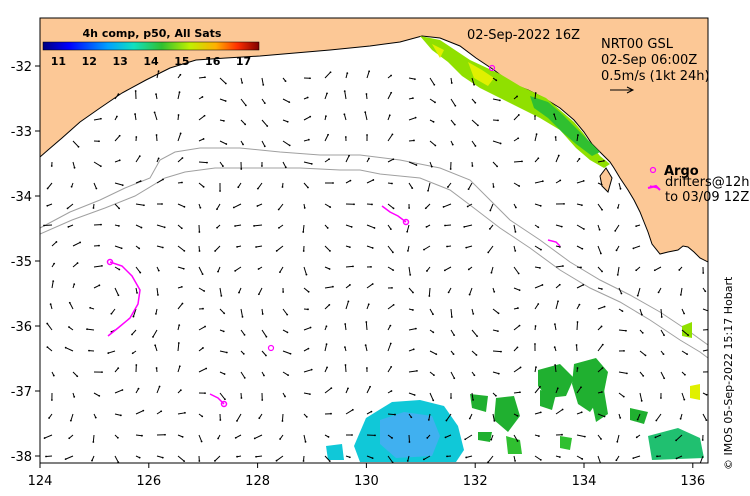  Describe the element at coordinates (366, 481) in the screenshot. I see `x-tick-label: 130` at that location.